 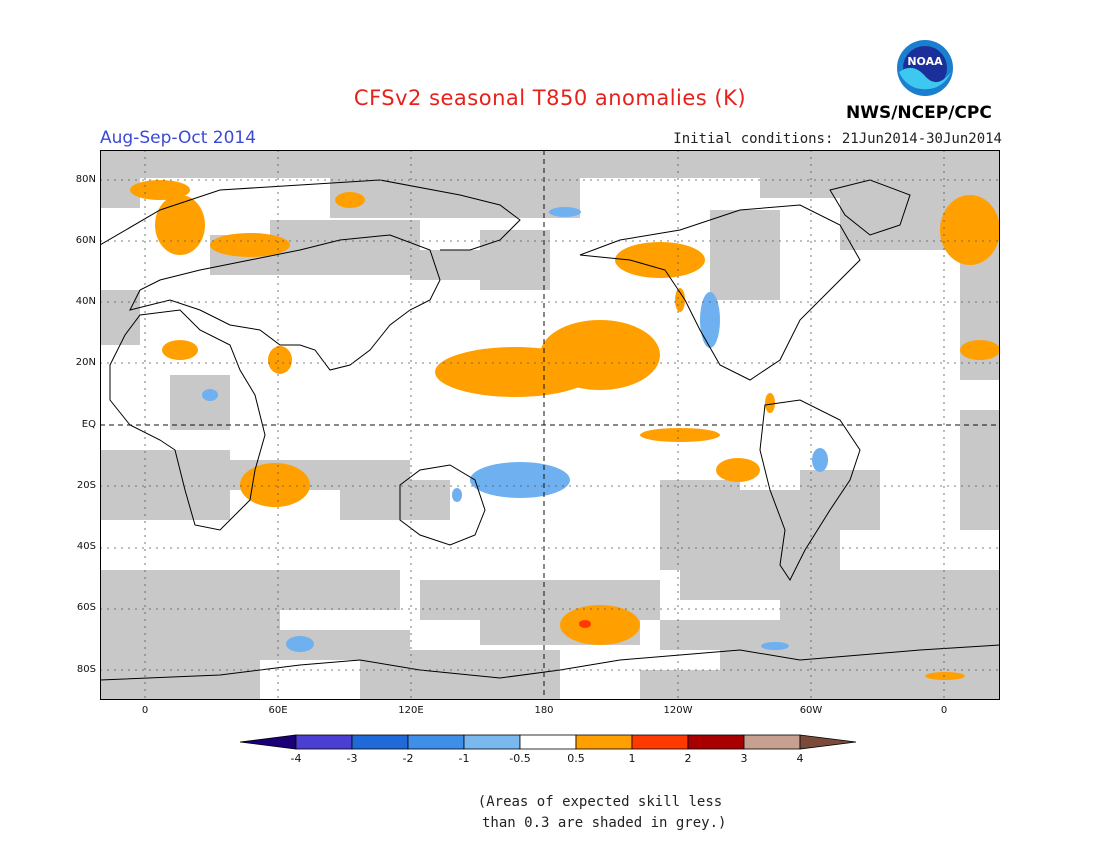 What do you see at coordinates (86, 485) in the screenshot?
I see `lat-label-20s: 20S` at bounding box center [86, 485].